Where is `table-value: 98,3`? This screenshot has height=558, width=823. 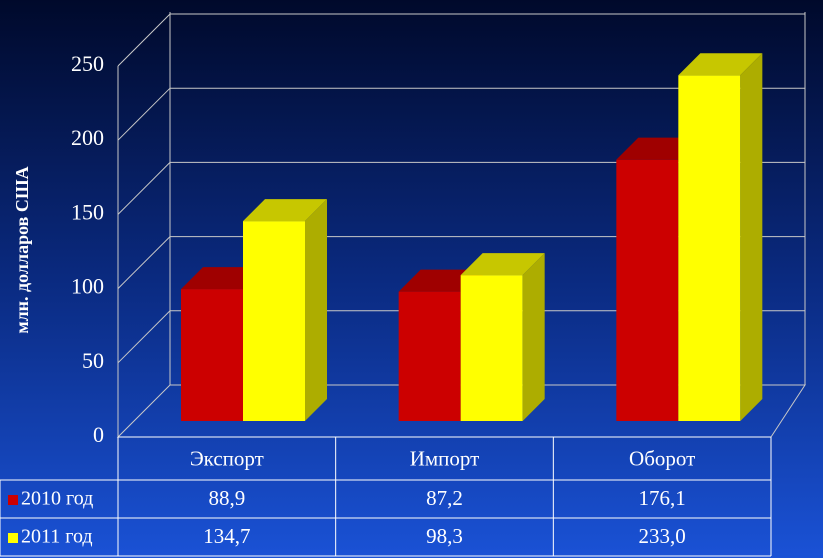
table-value: 98,3 is located at coordinates (444, 536).